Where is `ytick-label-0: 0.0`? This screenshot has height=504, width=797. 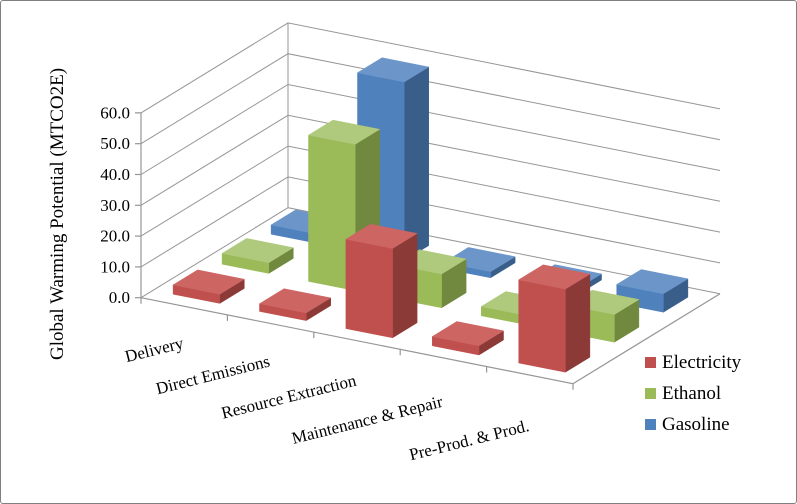
ytick-label-0: 0.0 is located at coordinates (119, 297).